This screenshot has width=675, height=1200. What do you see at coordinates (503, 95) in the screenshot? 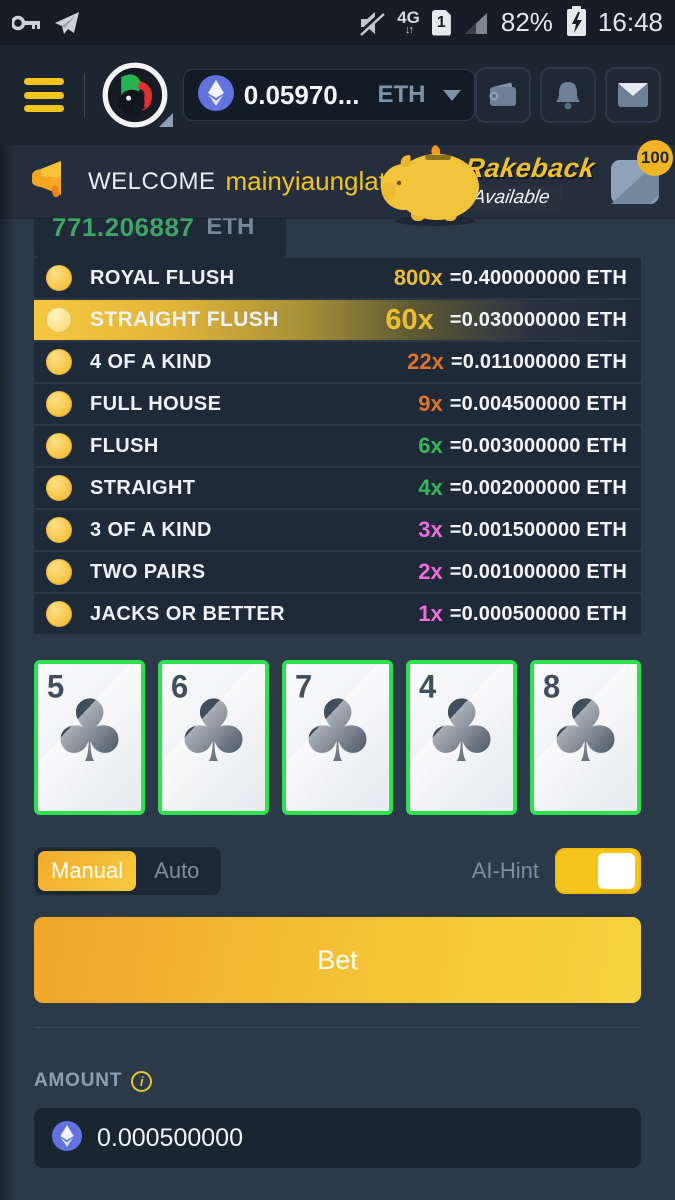
I see `wallet-button` at bounding box center [503, 95].